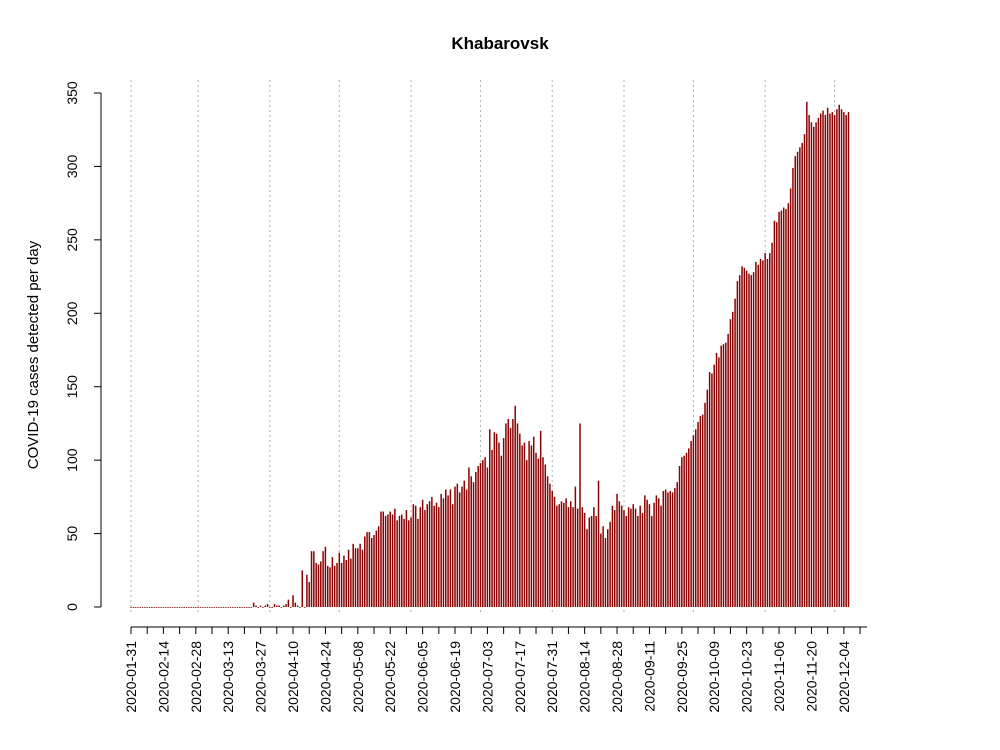 The image size is (1000, 750). Describe the element at coordinates (682, 677) in the screenshot. I see `x-tick-label: 2020-09-25` at that location.